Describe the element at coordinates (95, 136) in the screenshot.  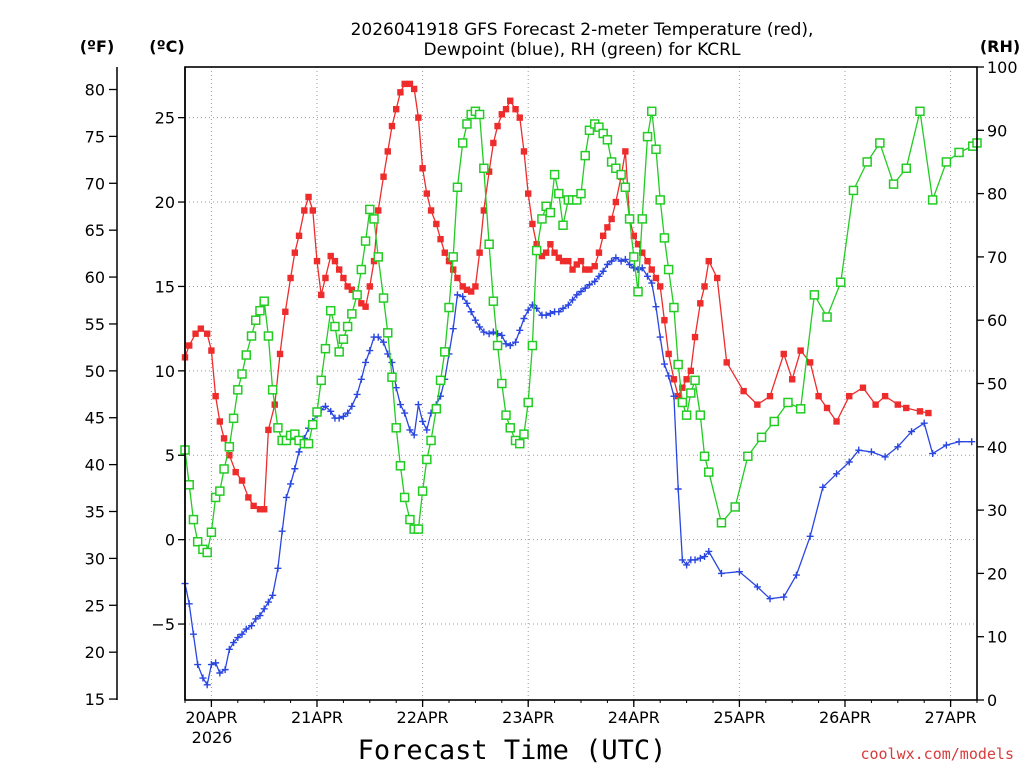
I see `fahrenheit-tick-label: 75` at that location.